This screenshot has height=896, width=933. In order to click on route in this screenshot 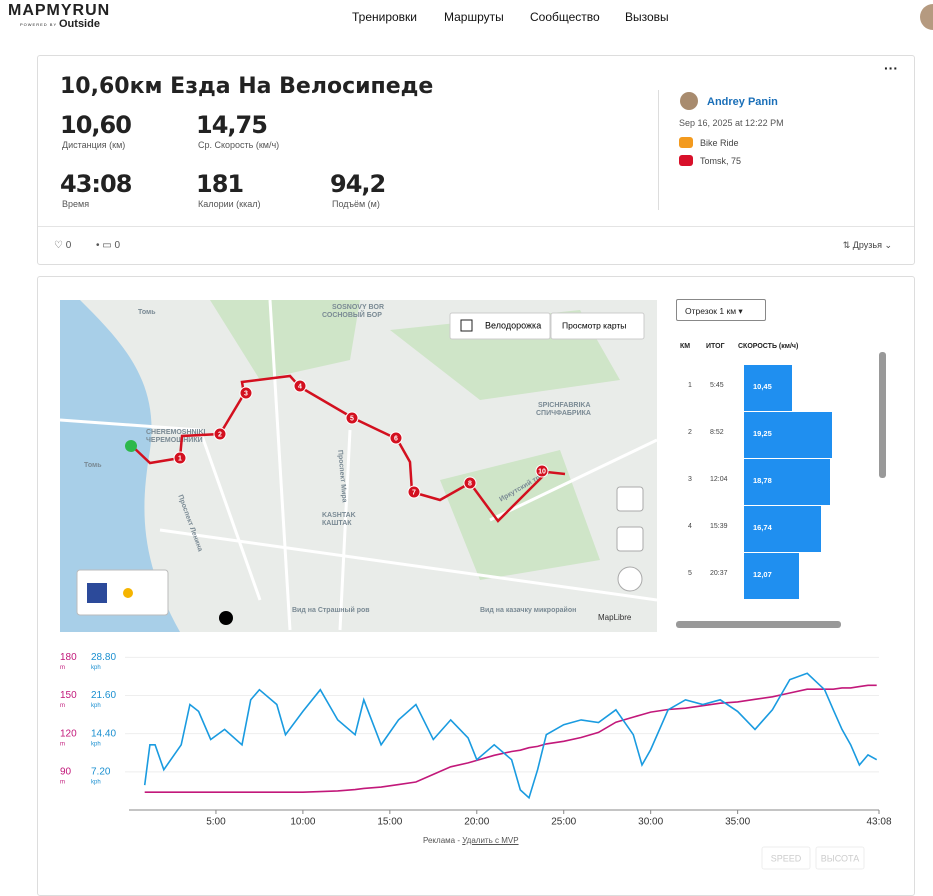, I will do `click(348, 448)`.